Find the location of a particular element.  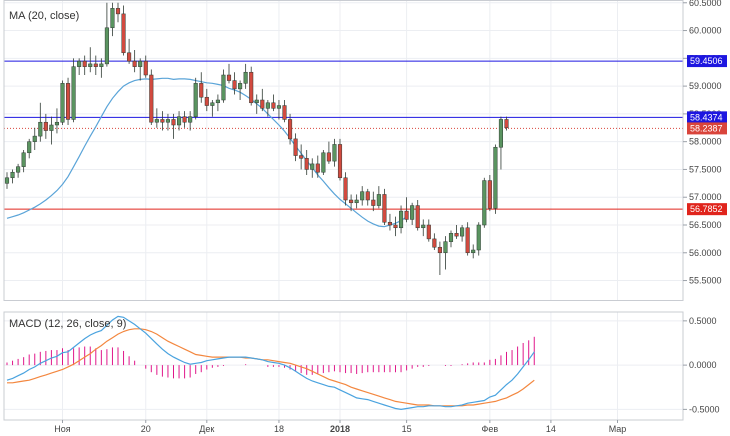

y-tick-label: 57.5000 is located at coordinates (705, 169).